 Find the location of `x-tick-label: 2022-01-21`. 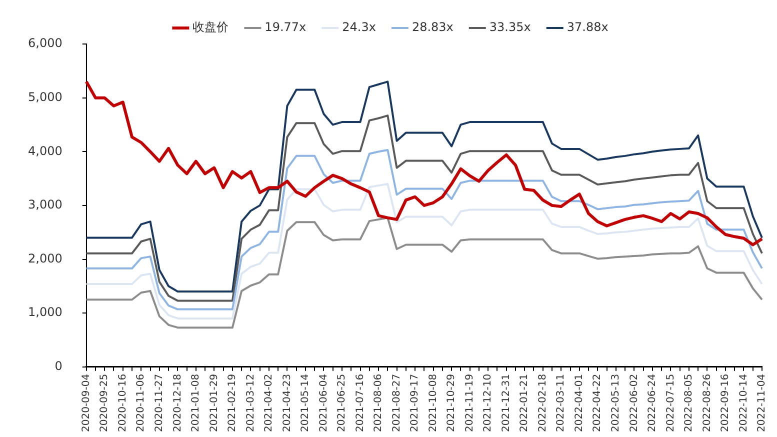

x-tick-label: 2022-01-21 is located at coordinates (524, 403).